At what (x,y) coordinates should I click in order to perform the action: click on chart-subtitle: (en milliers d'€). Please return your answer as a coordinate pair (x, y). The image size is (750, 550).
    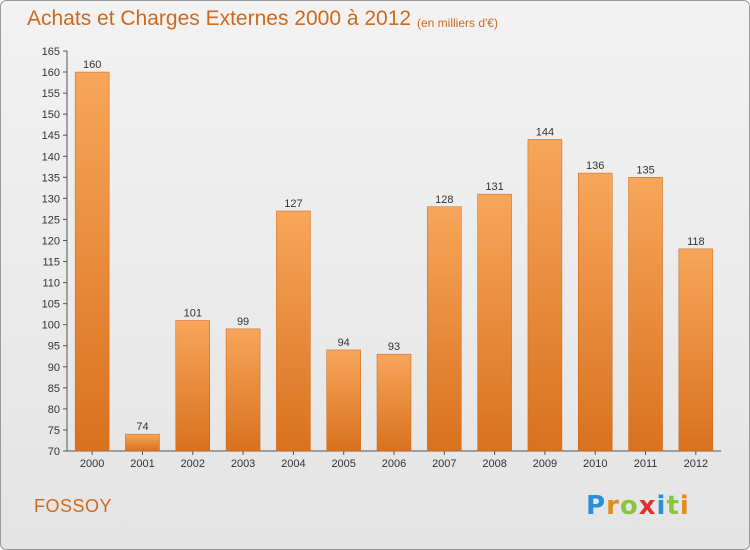
    Looking at the image, I should click on (457, 23).